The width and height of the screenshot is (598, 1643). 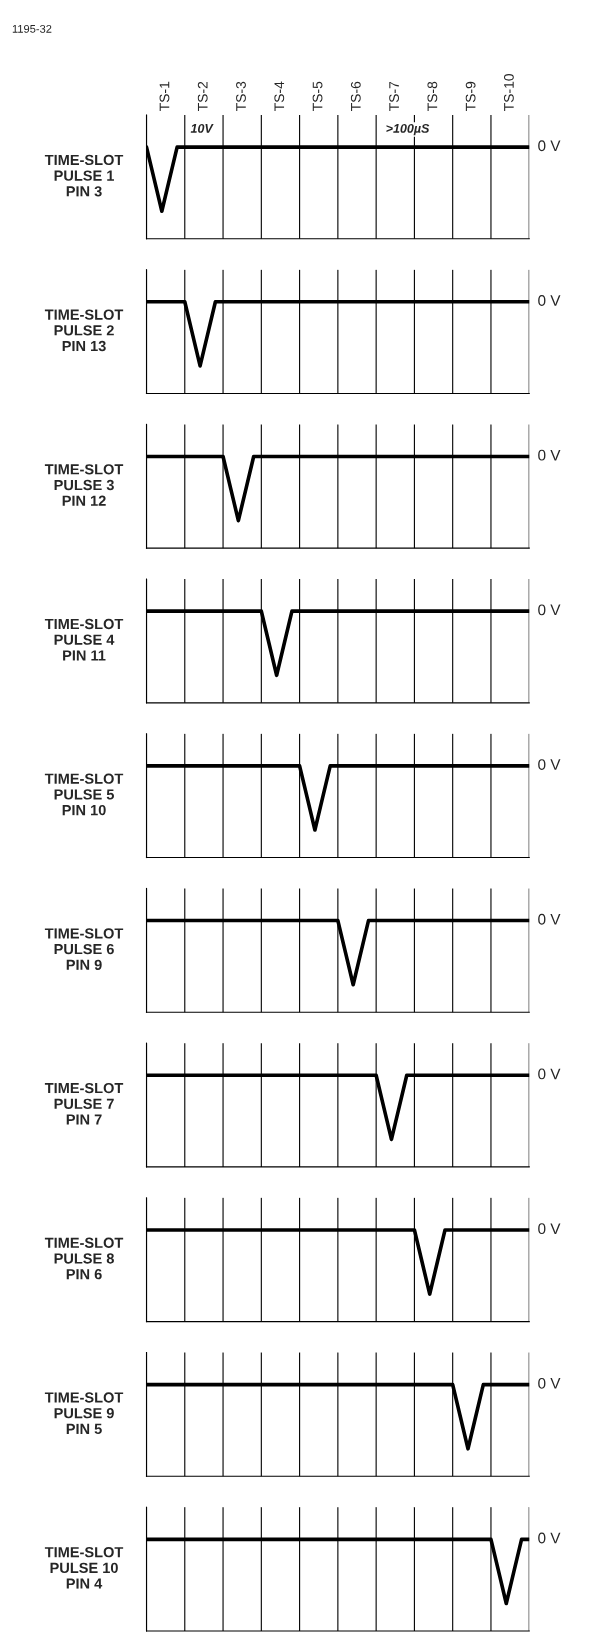 What do you see at coordinates (84, 1103) in the screenshot?
I see `y-axis-title: TIME-SLOT PULSE 7 PIN 7` at bounding box center [84, 1103].